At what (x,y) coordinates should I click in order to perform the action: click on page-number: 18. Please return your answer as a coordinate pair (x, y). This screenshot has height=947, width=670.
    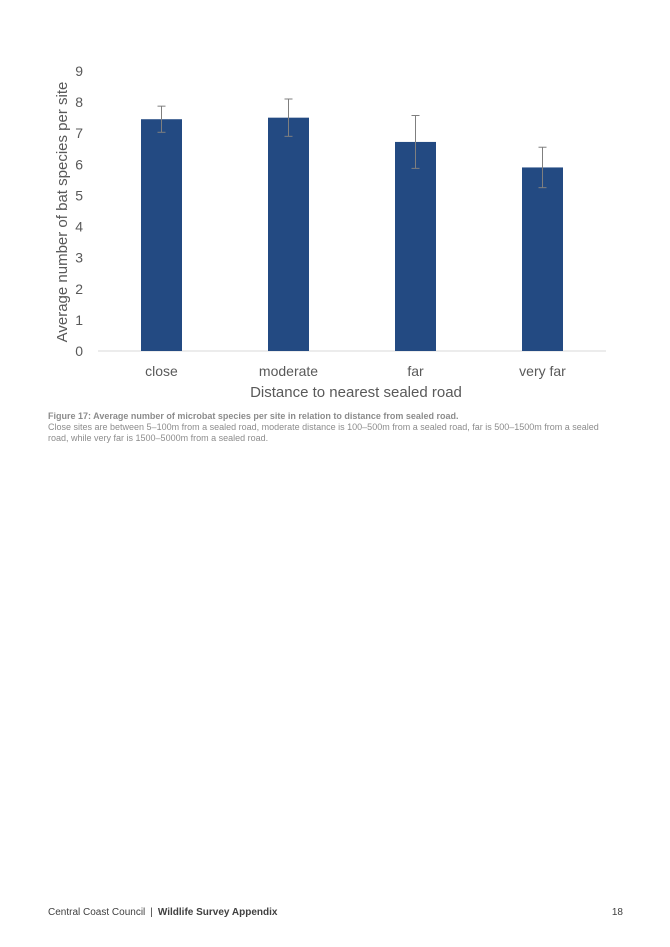
    Looking at the image, I should click on (617, 912).